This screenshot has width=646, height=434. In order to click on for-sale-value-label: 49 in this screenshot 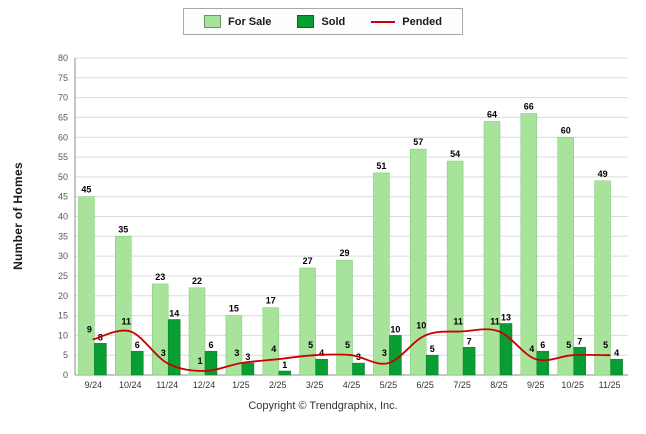, I will do `click(603, 174)`.